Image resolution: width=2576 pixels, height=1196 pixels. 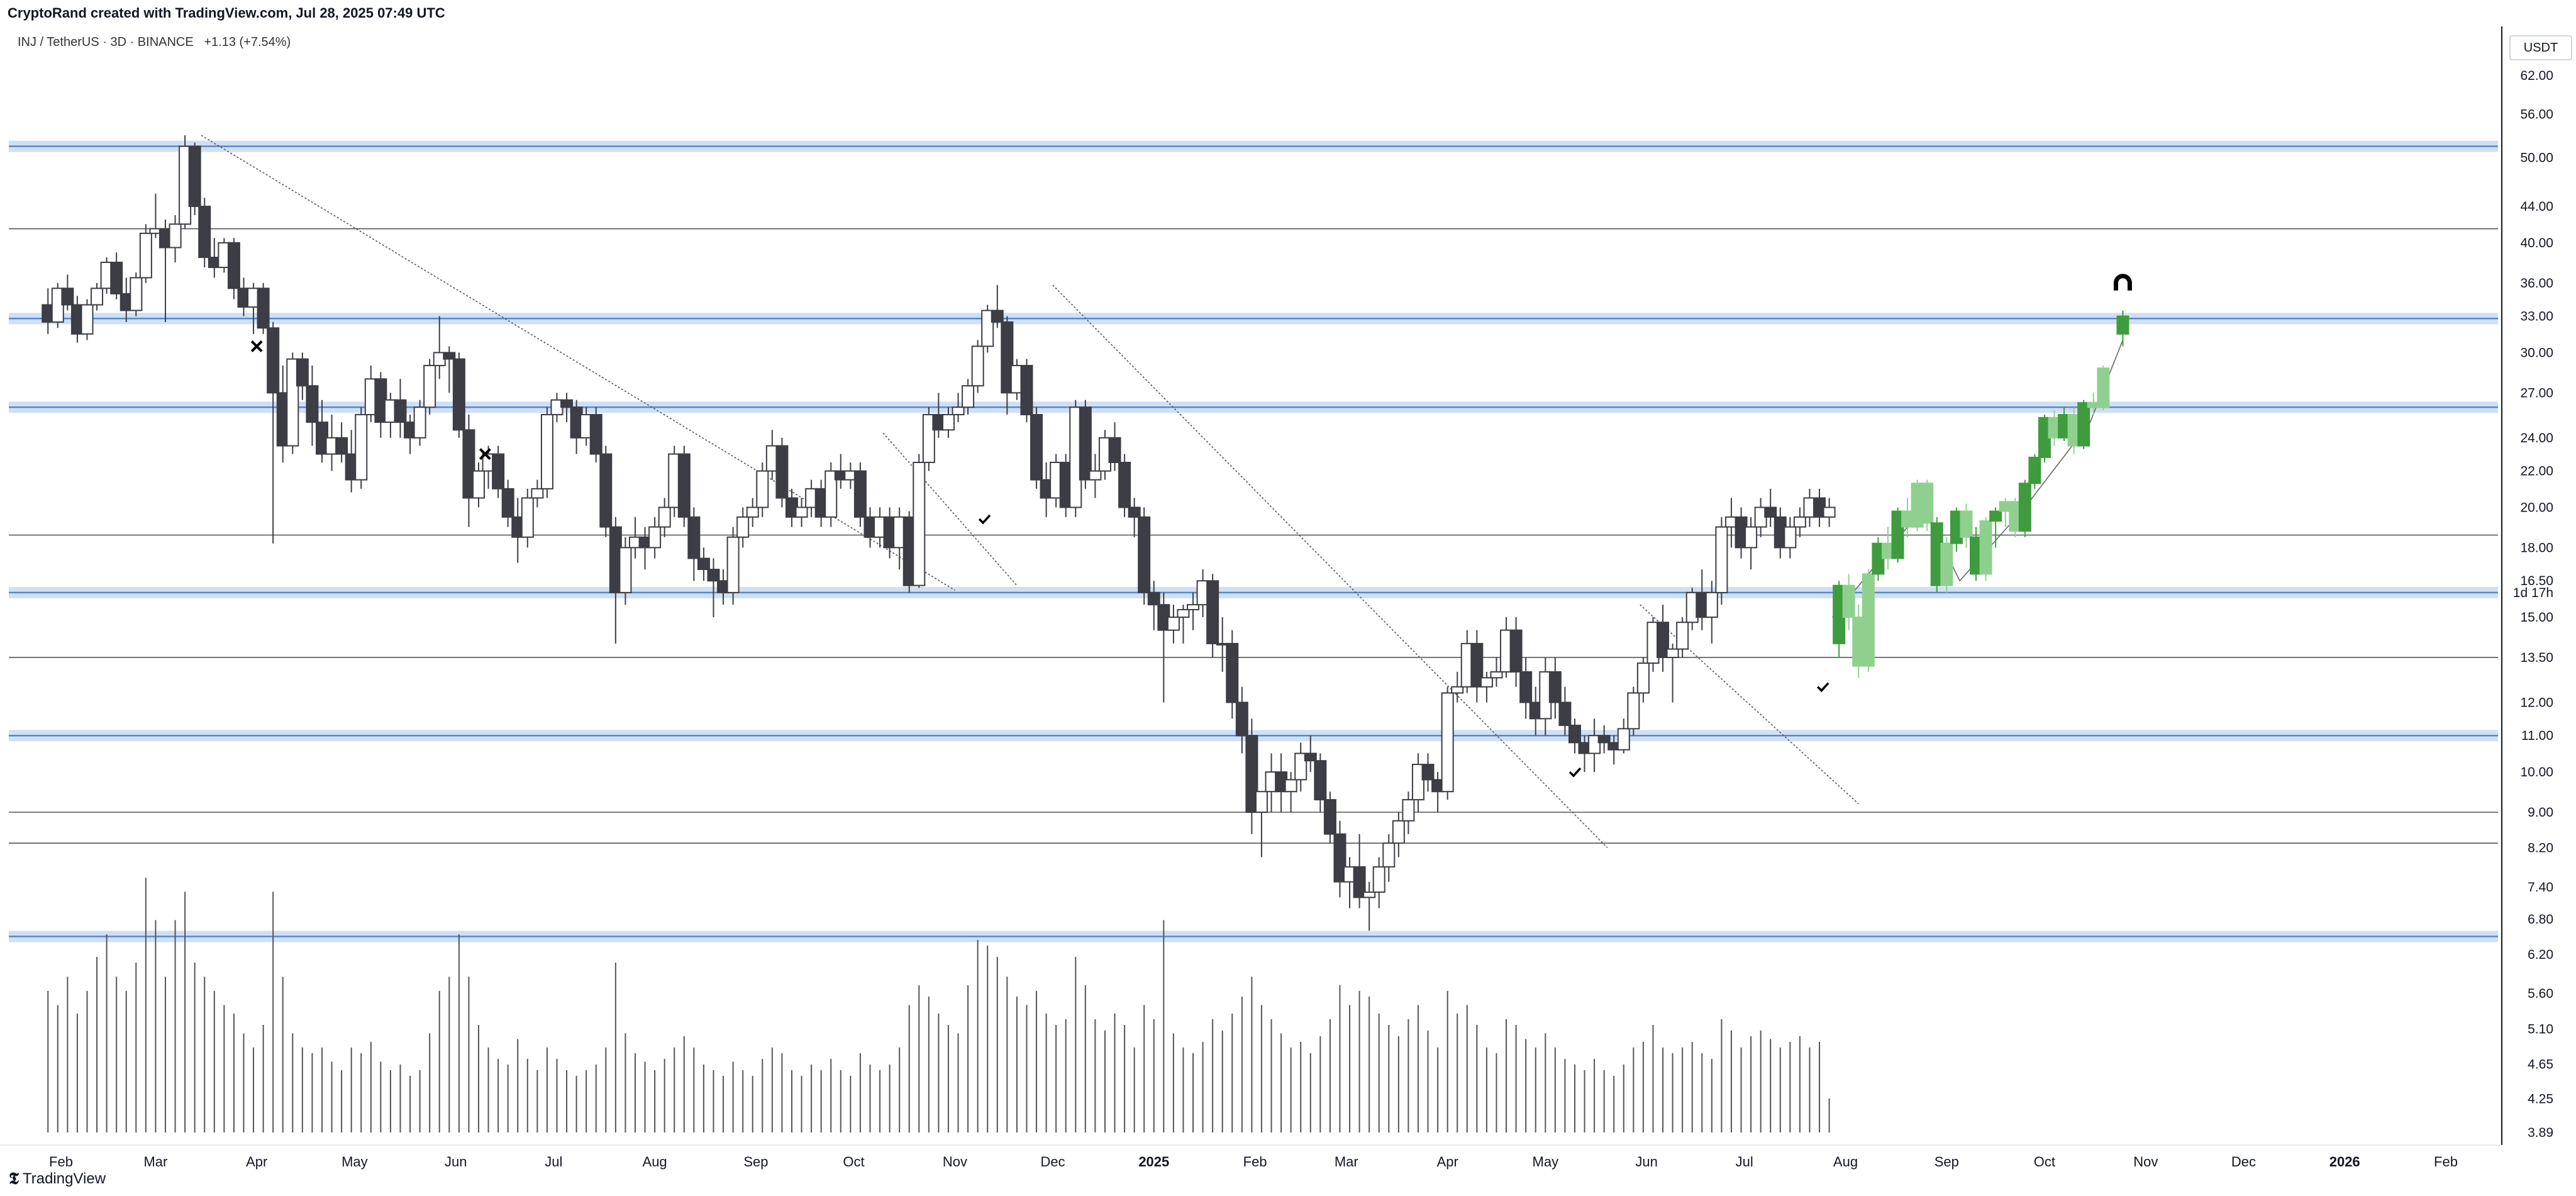 What do you see at coordinates (2536, 352) in the screenshot?
I see `price-tick-label: 30.00` at bounding box center [2536, 352].